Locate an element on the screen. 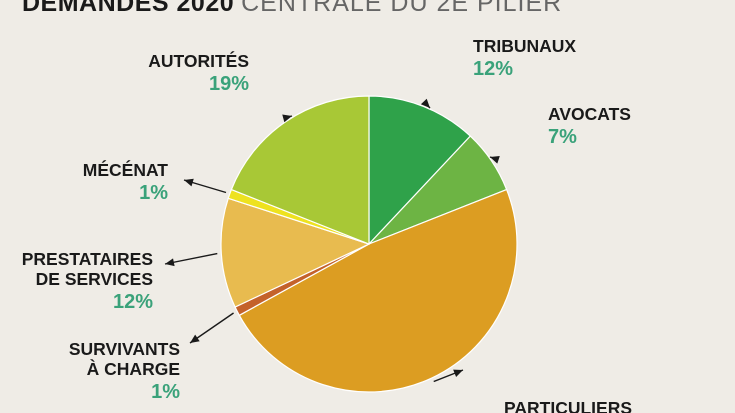 The width and height of the screenshot is (735, 413). slice-label: PRESTATAIRES is located at coordinates (87, 259).